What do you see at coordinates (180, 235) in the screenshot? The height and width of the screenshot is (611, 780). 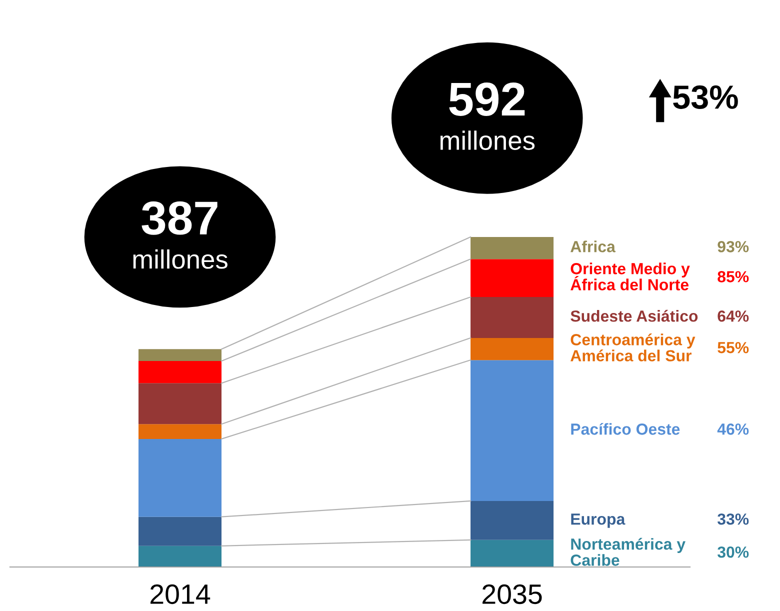 I see `annotation: 387 millones` at bounding box center [180, 235].